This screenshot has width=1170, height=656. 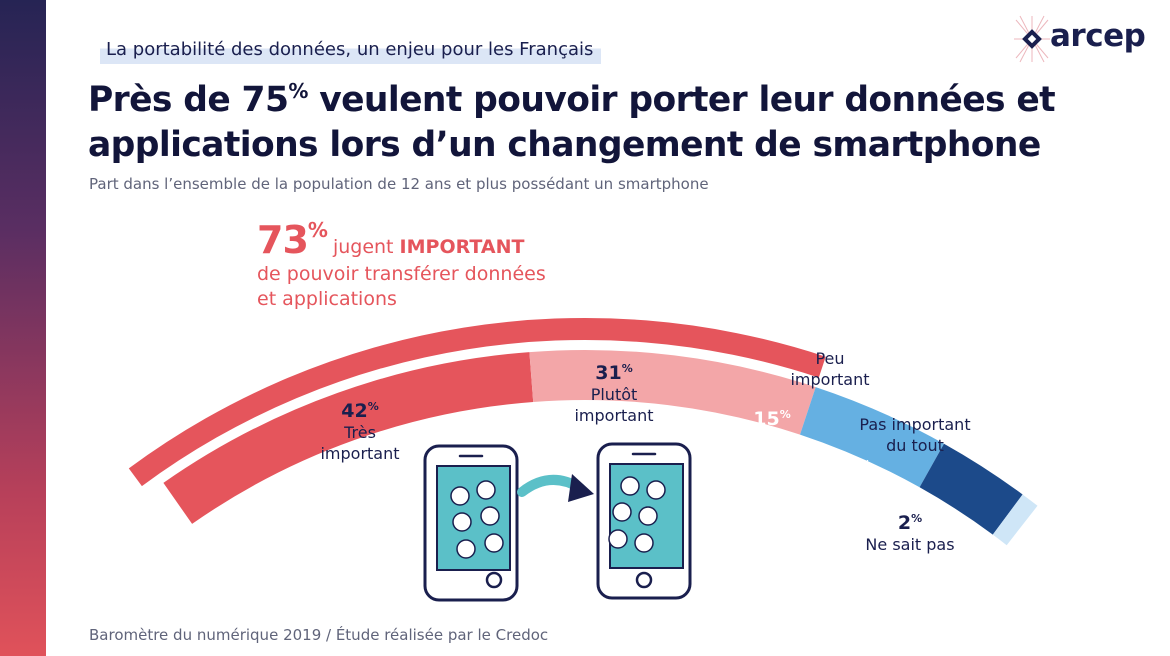 I want to click on callout-line-1: jugent IMPORTANT, so click(x=428, y=247).